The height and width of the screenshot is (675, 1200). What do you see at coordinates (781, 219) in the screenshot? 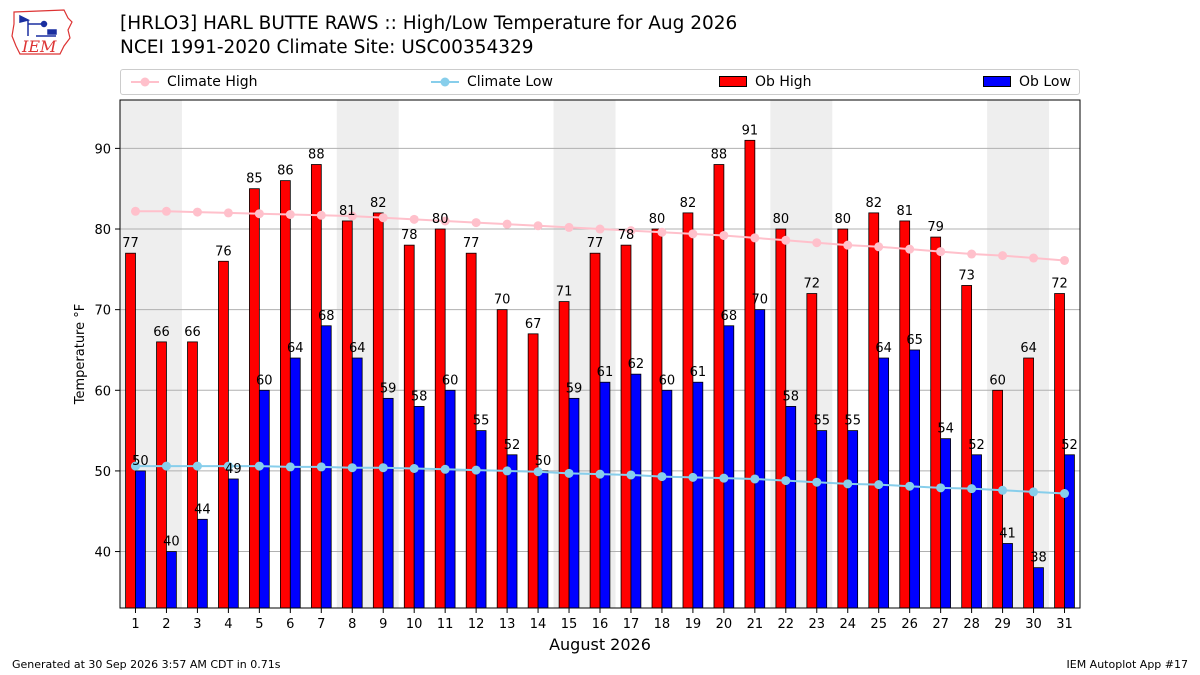
I see `ob-high-value-label: 80` at bounding box center [781, 219].